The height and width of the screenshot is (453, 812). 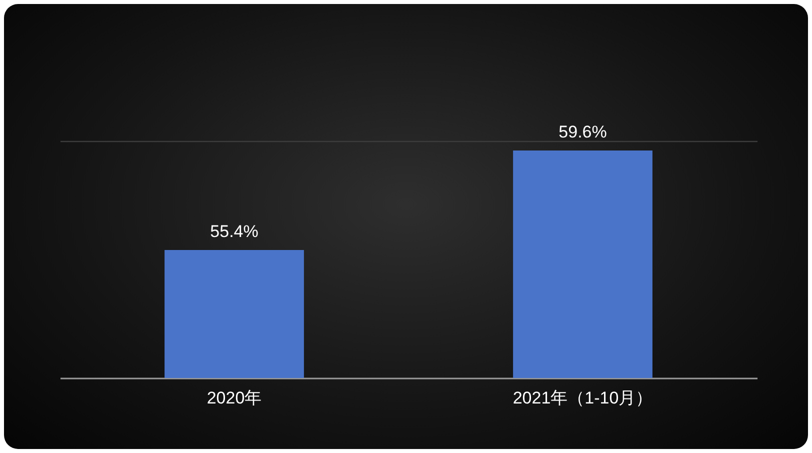 What do you see at coordinates (234, 232) in the screenshot?
I see `data-label: 55.4%` at bounding box center [234, 232].